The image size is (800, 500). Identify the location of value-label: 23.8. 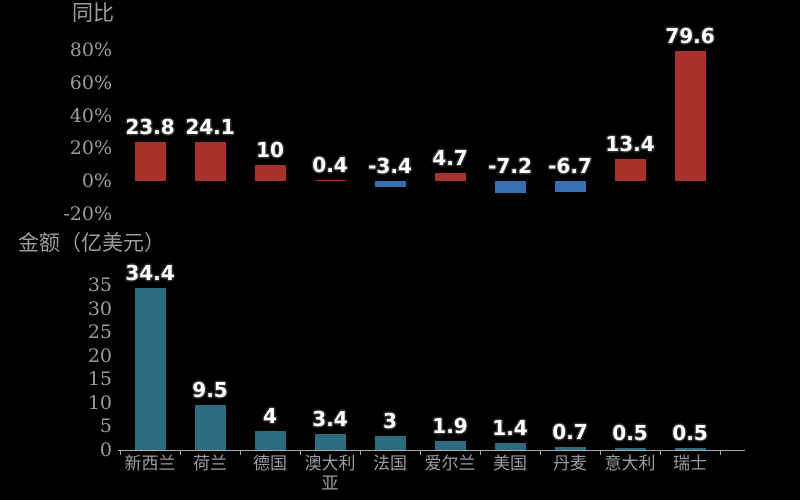
(150, 127).